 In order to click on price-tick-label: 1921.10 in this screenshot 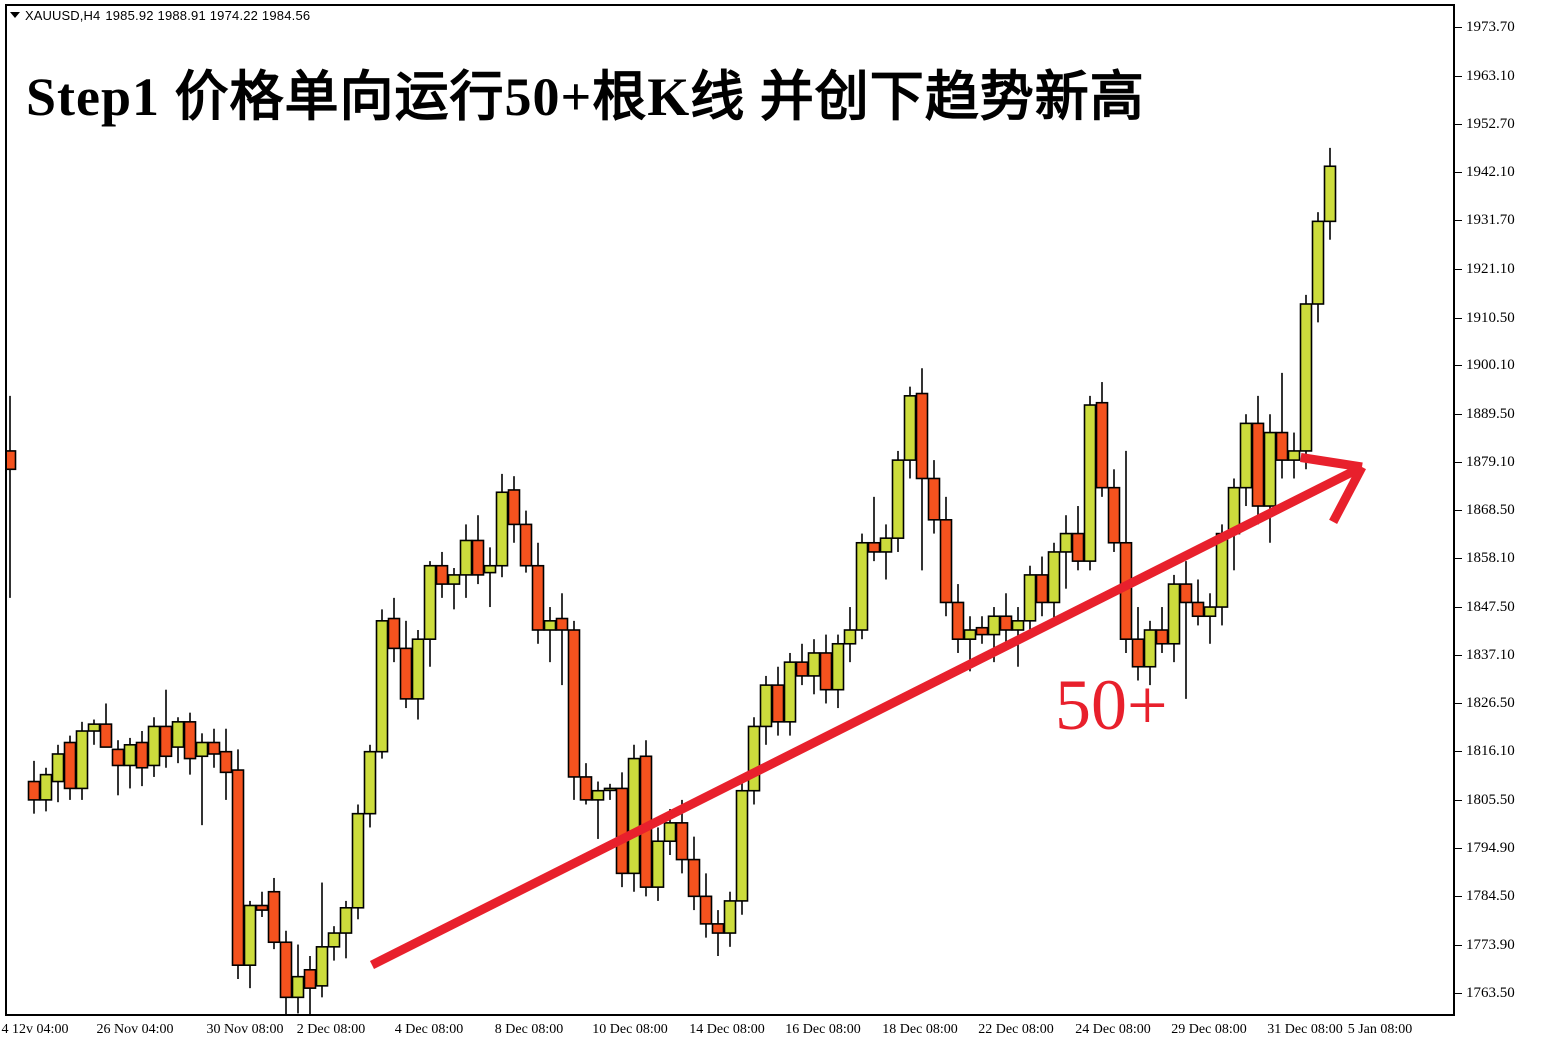, I will do `click(1490, 268)`.